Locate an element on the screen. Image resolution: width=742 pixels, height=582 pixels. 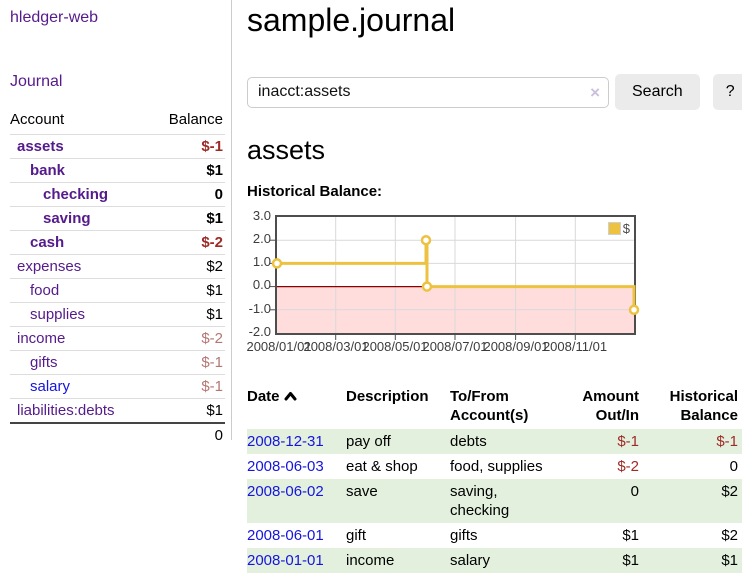
y-tick: 0.0 is located at coordinates (261, 284).